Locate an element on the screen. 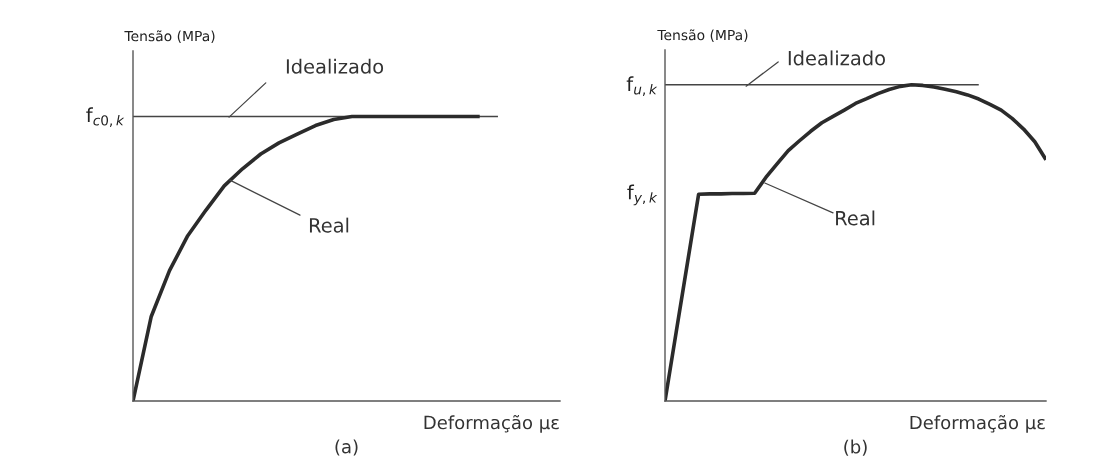  text: (a) is located at coordinates (346, 447).